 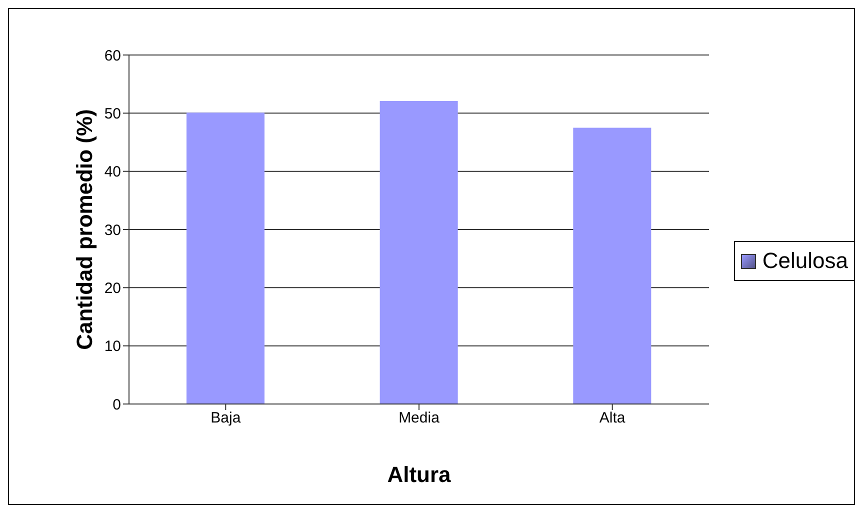 I want to click on x-tick-label: Alta, so click(x=612, y=418).